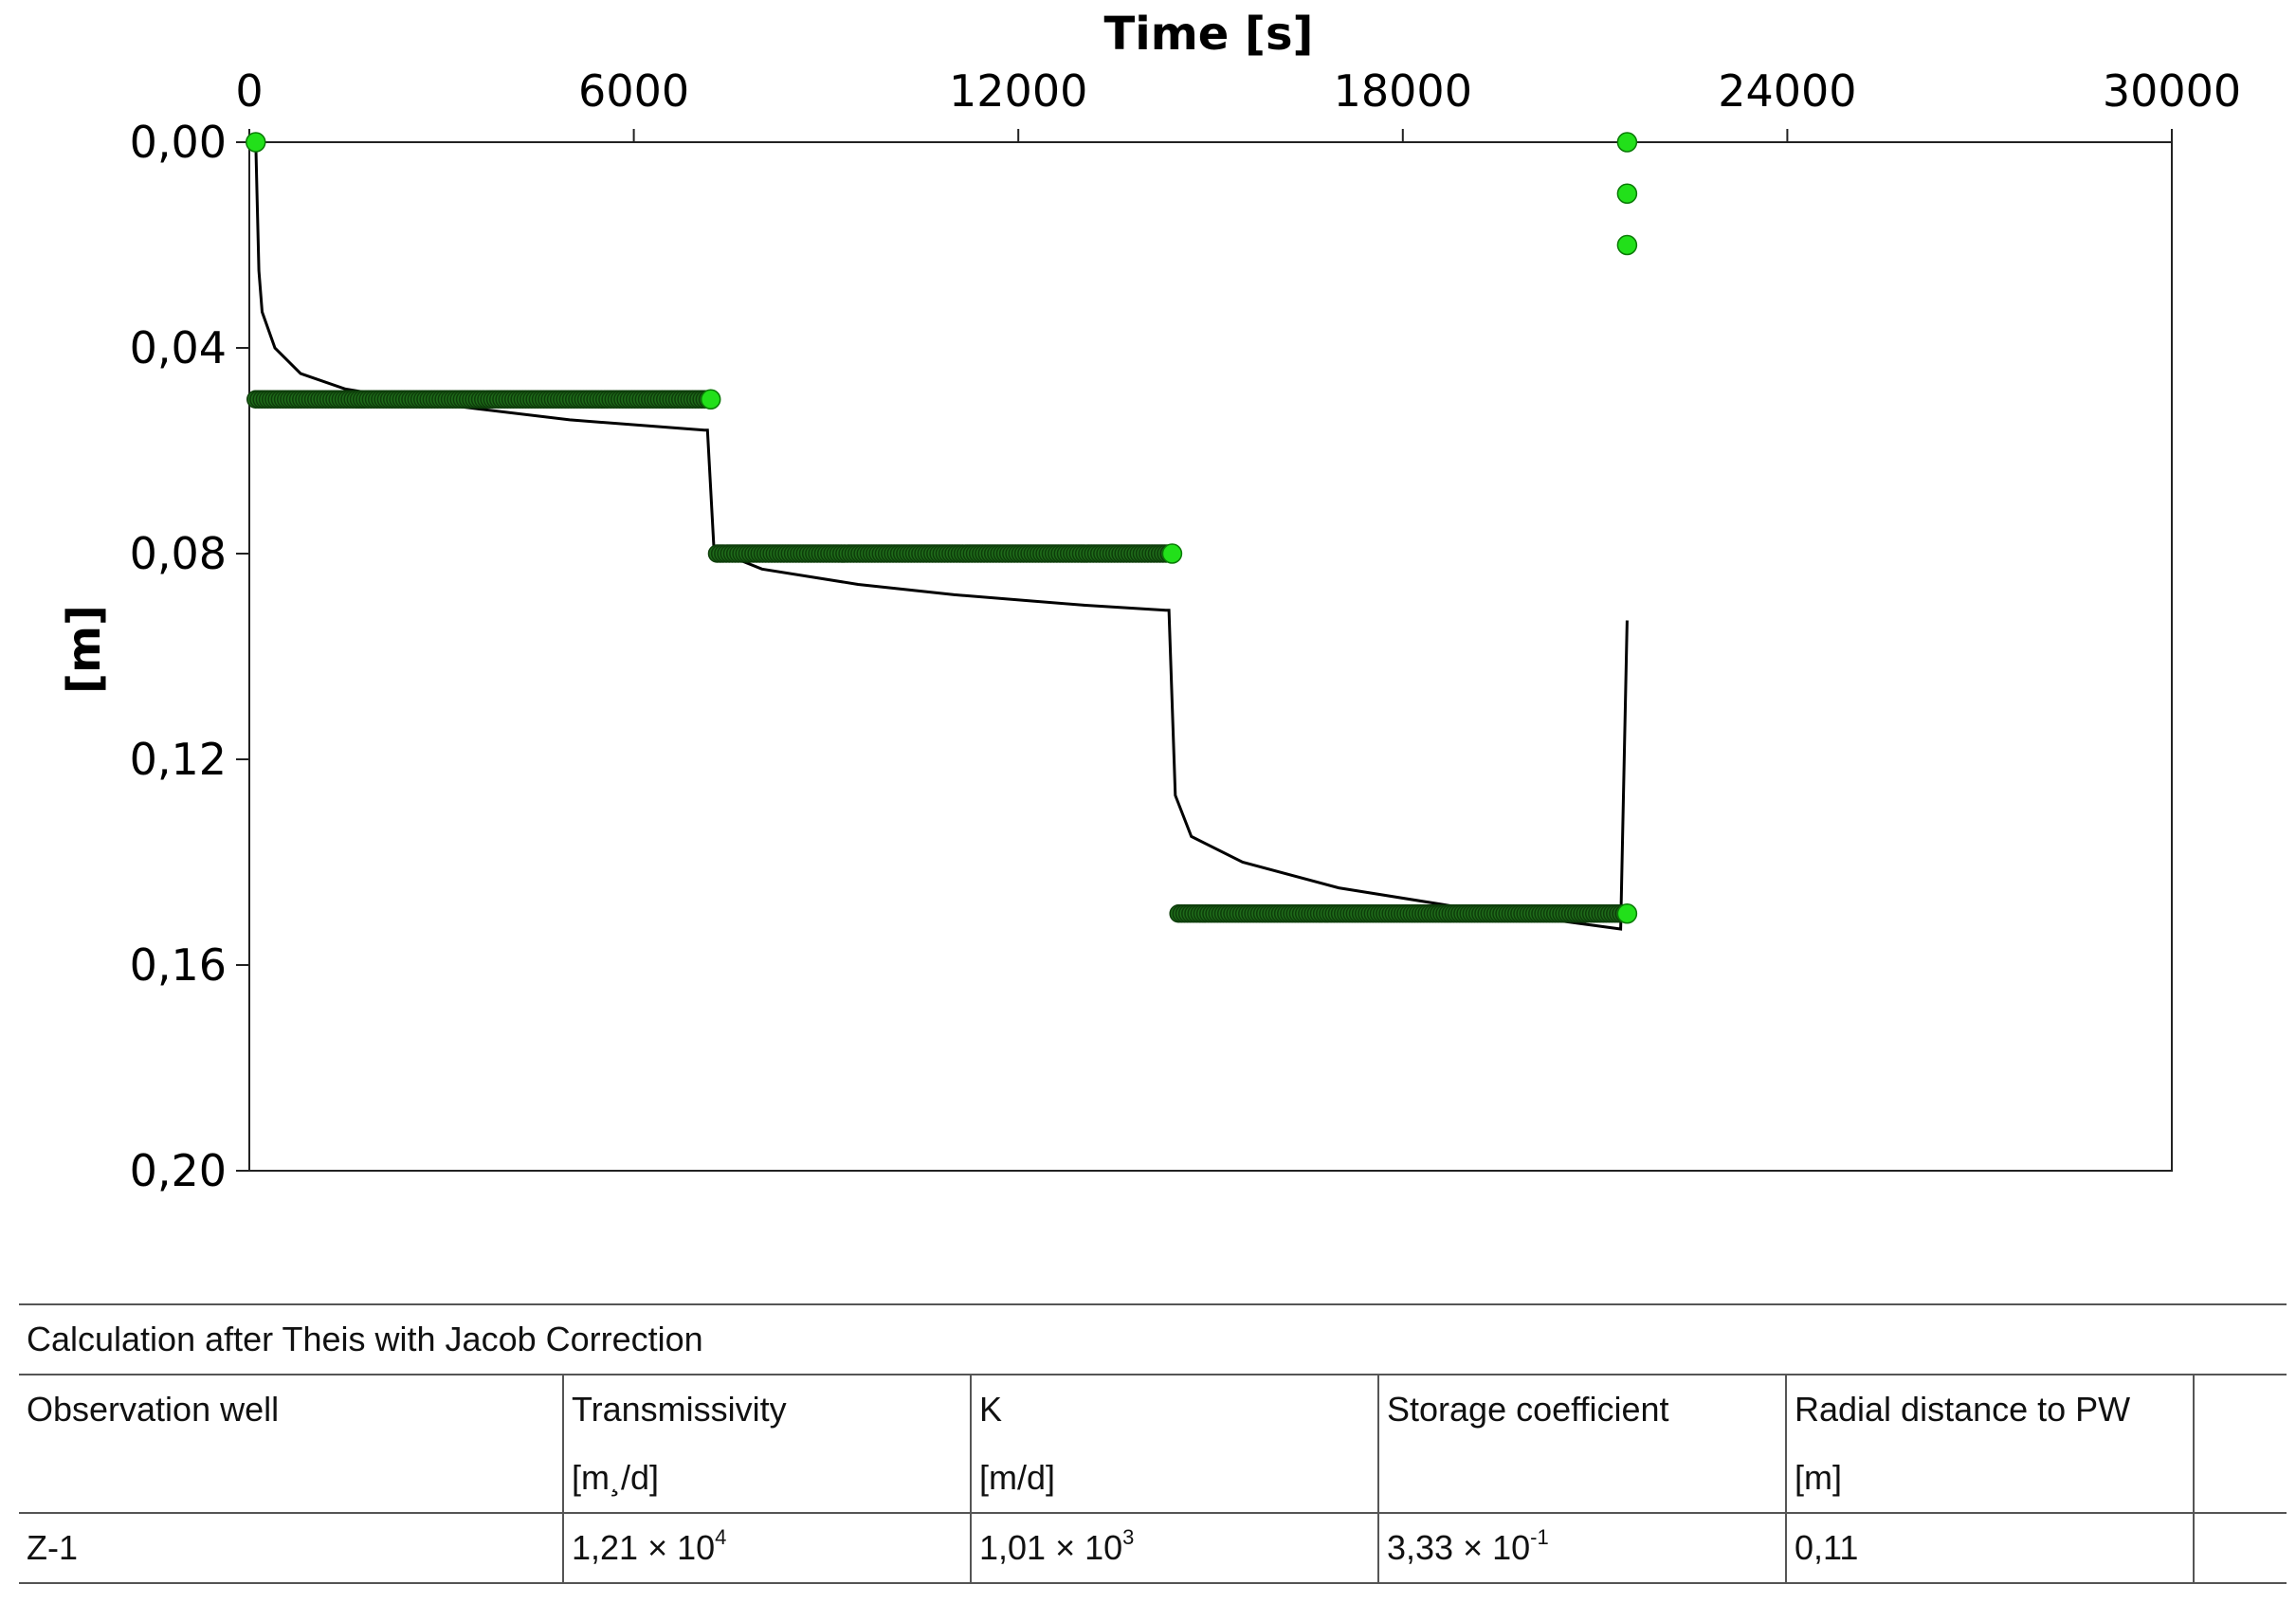 Image resolution: width=2296 pixels, height=1603 pixels. Describe the element at coordinates (633, 91) in the screenshot. I see `x-tick-label: 6000` at that location.